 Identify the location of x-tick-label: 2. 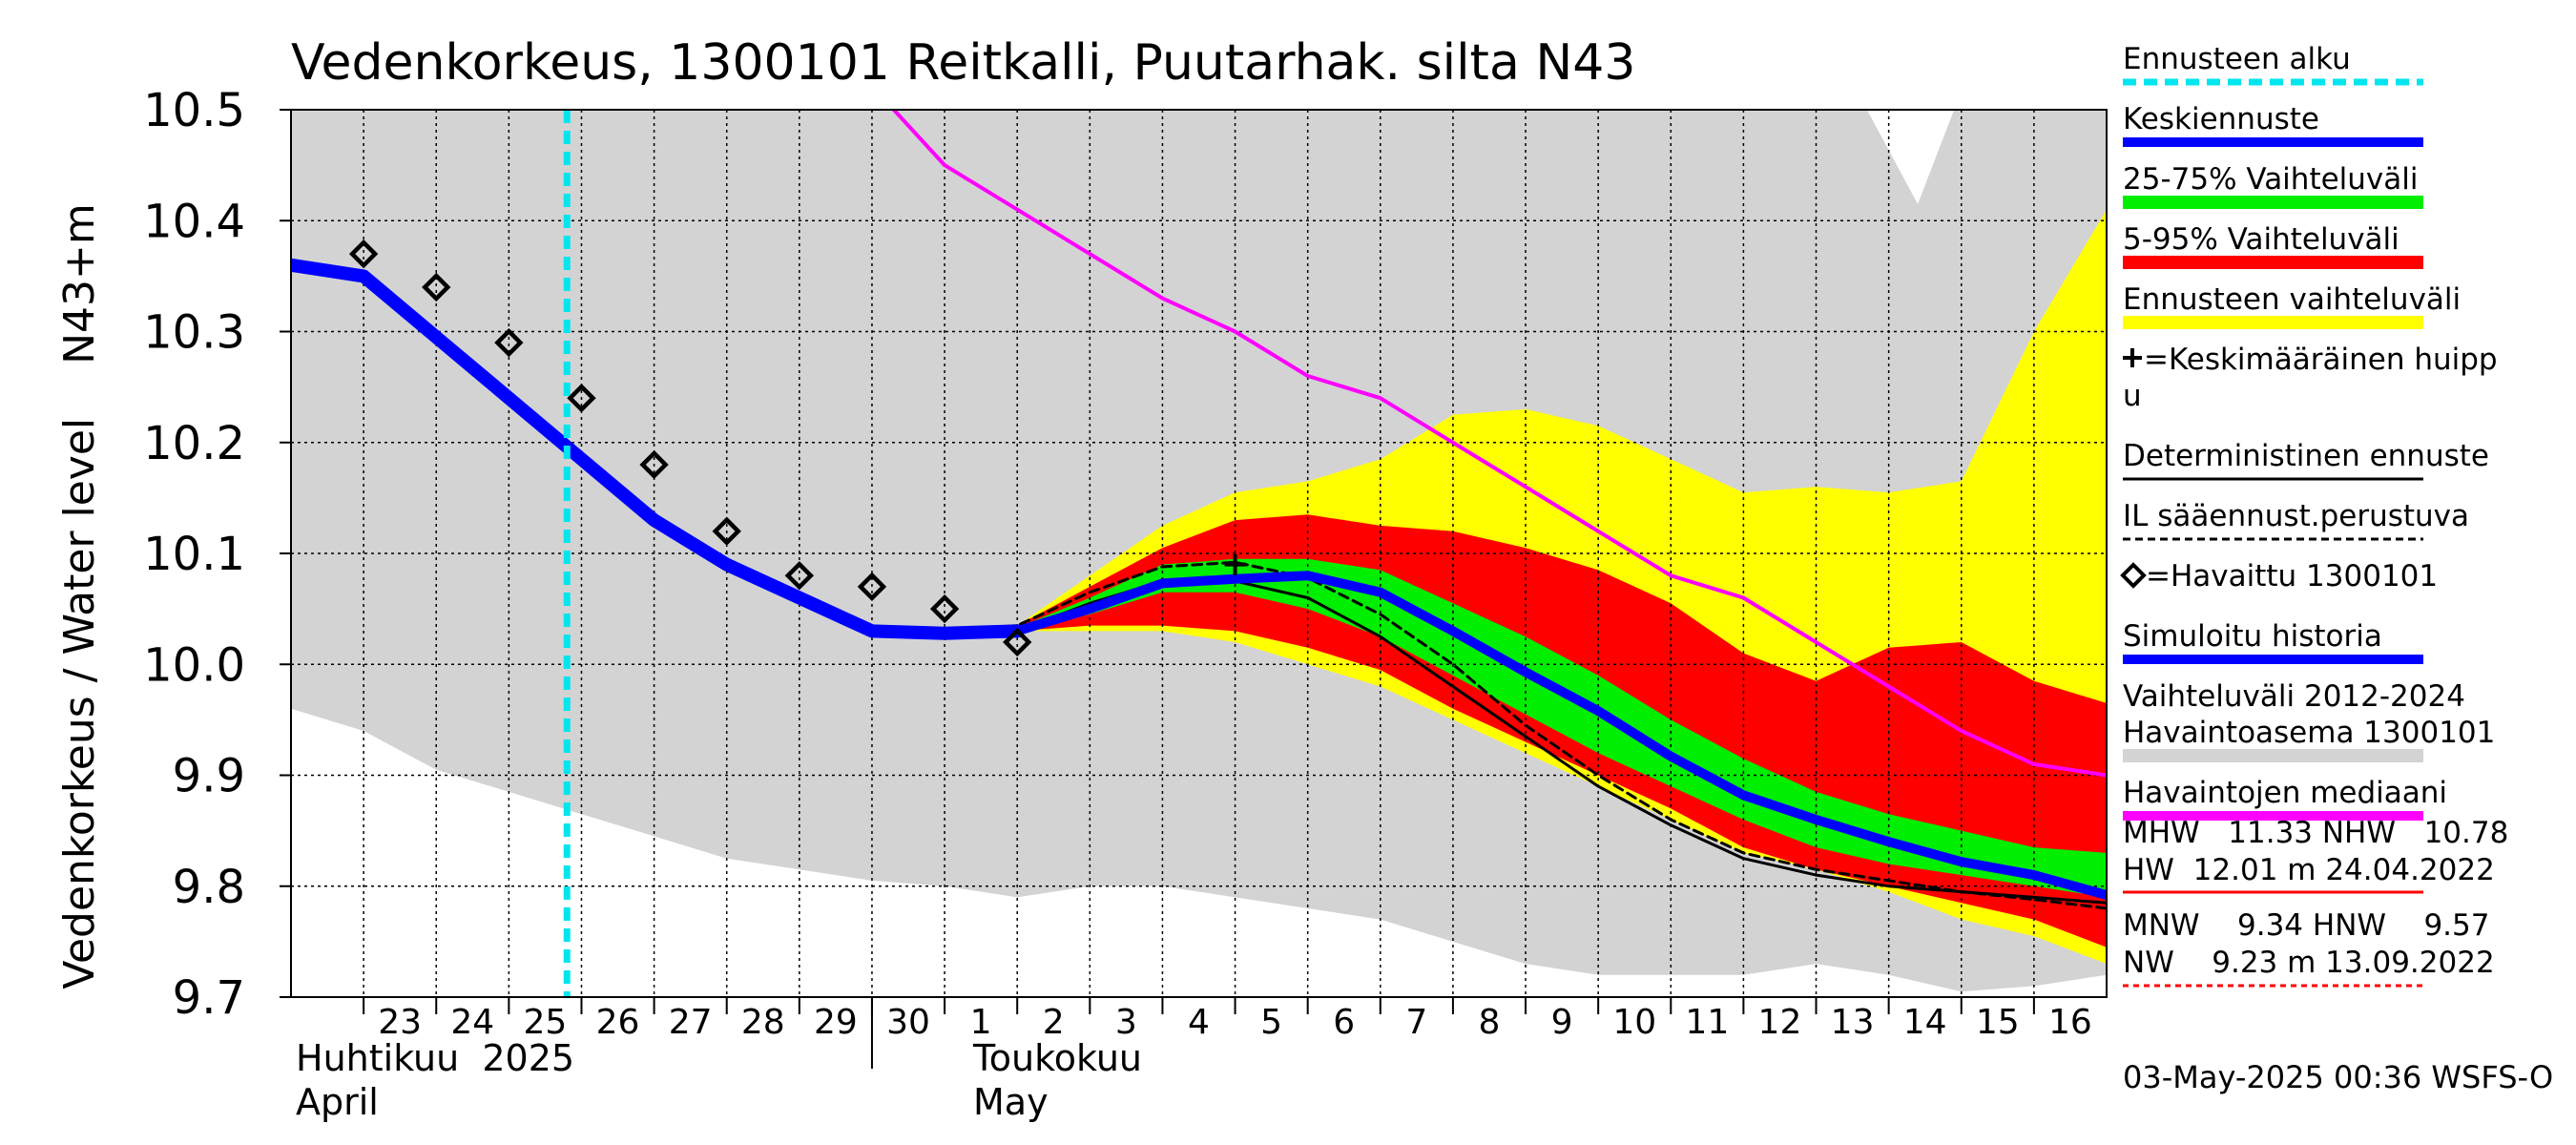
(1054, 1022).